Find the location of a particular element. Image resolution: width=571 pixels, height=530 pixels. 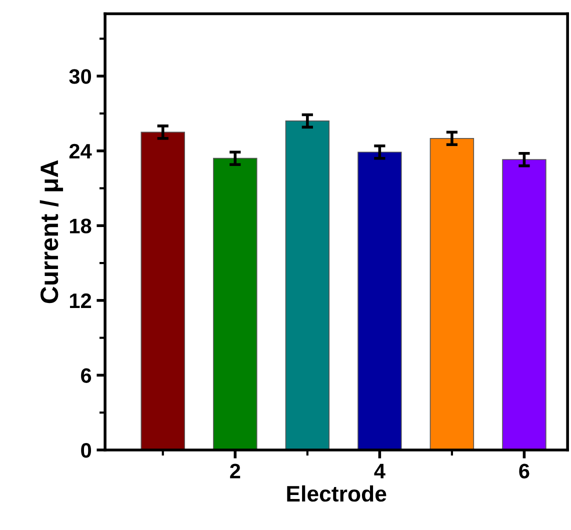

x-tick-label: 2 is located at coordinates (235, 471).